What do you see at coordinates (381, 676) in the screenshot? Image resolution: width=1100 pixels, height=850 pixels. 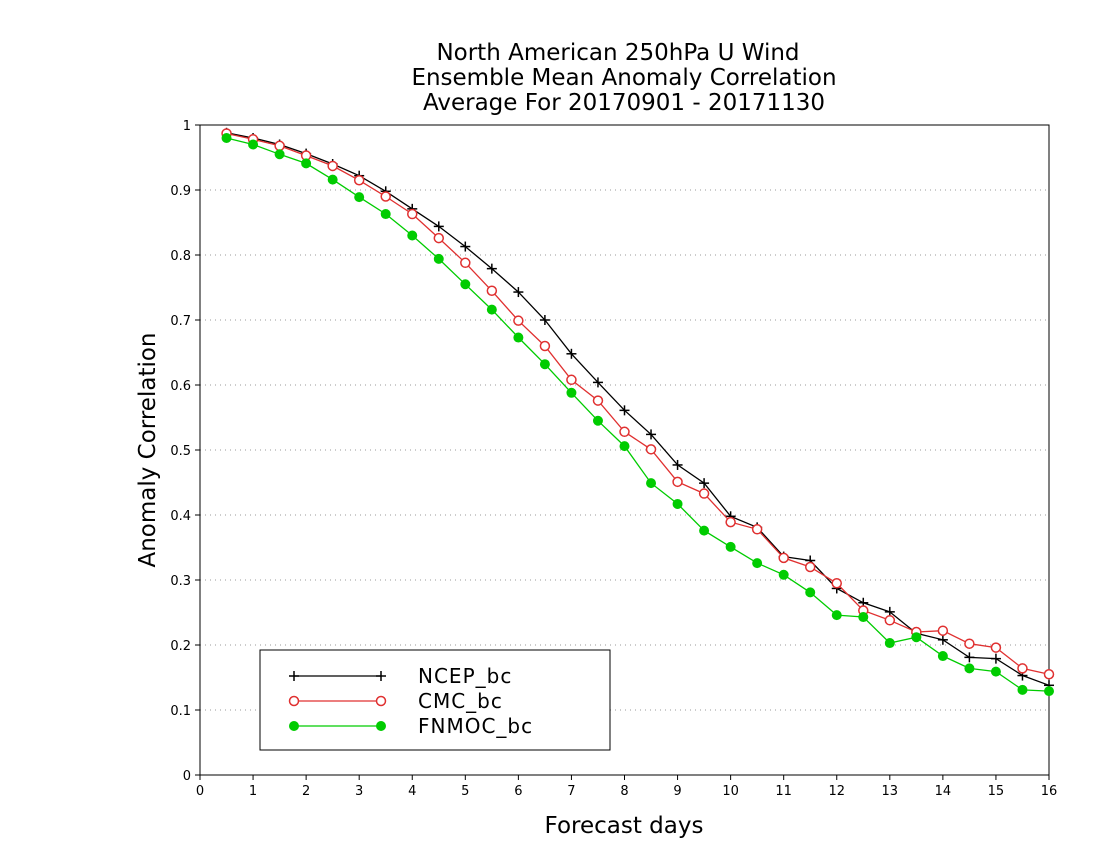 I see `legend-marker-ncep-bc` at bounding box center [381, 676].